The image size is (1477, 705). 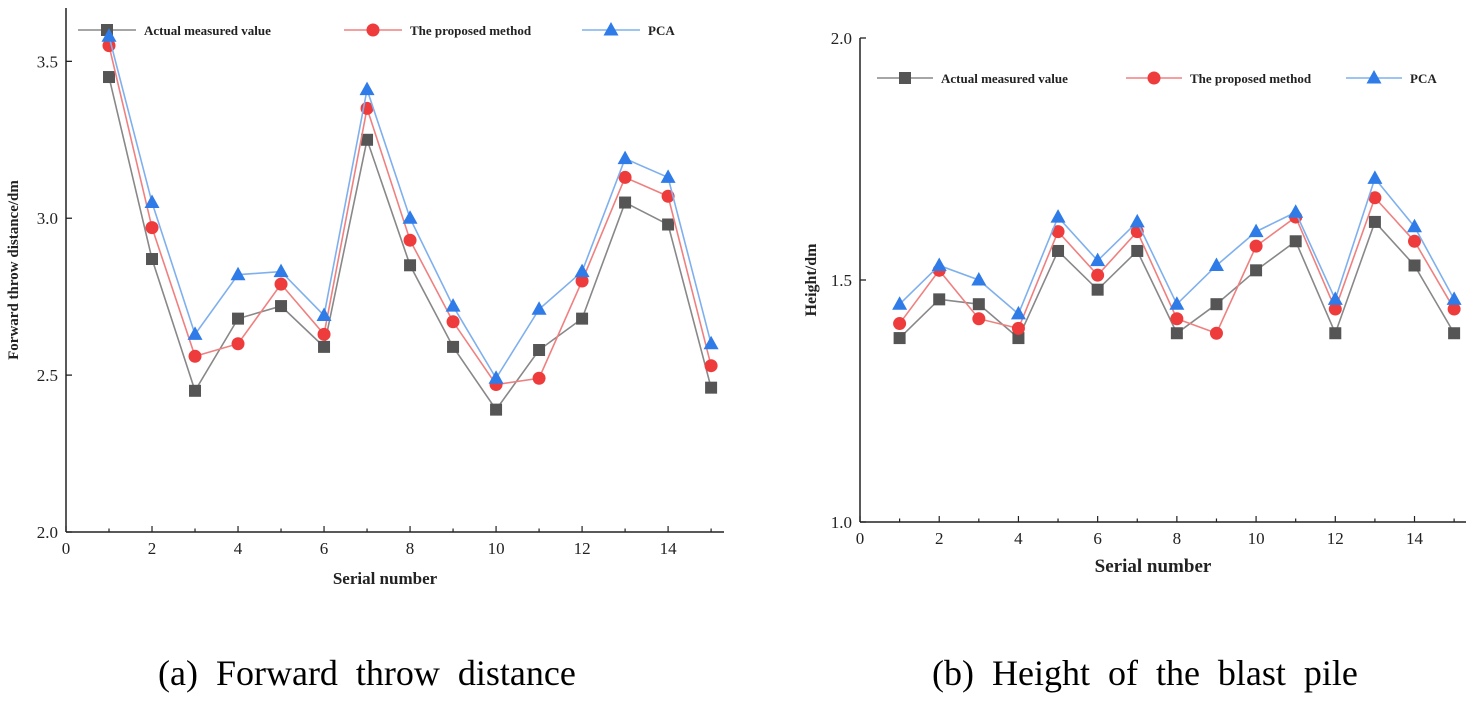 What do you see at coordinates (47, 375) in the screenshot?
I see `y-tick-label: 2.5` at bounding box center [47, 375].